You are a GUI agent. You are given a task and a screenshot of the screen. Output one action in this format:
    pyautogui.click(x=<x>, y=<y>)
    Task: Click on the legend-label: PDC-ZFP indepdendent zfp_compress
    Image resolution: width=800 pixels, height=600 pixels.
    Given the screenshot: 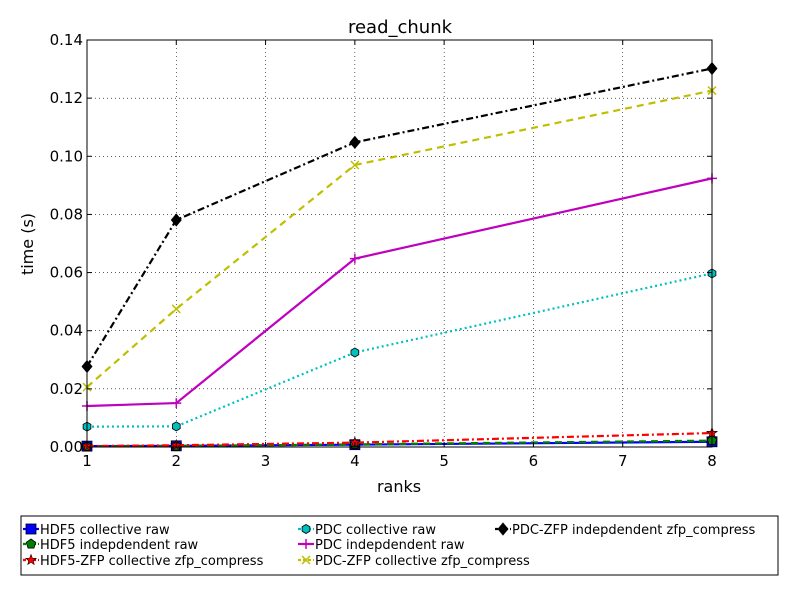 What is the action you would take?
    pyautogui.click(x=634, y=530)
    